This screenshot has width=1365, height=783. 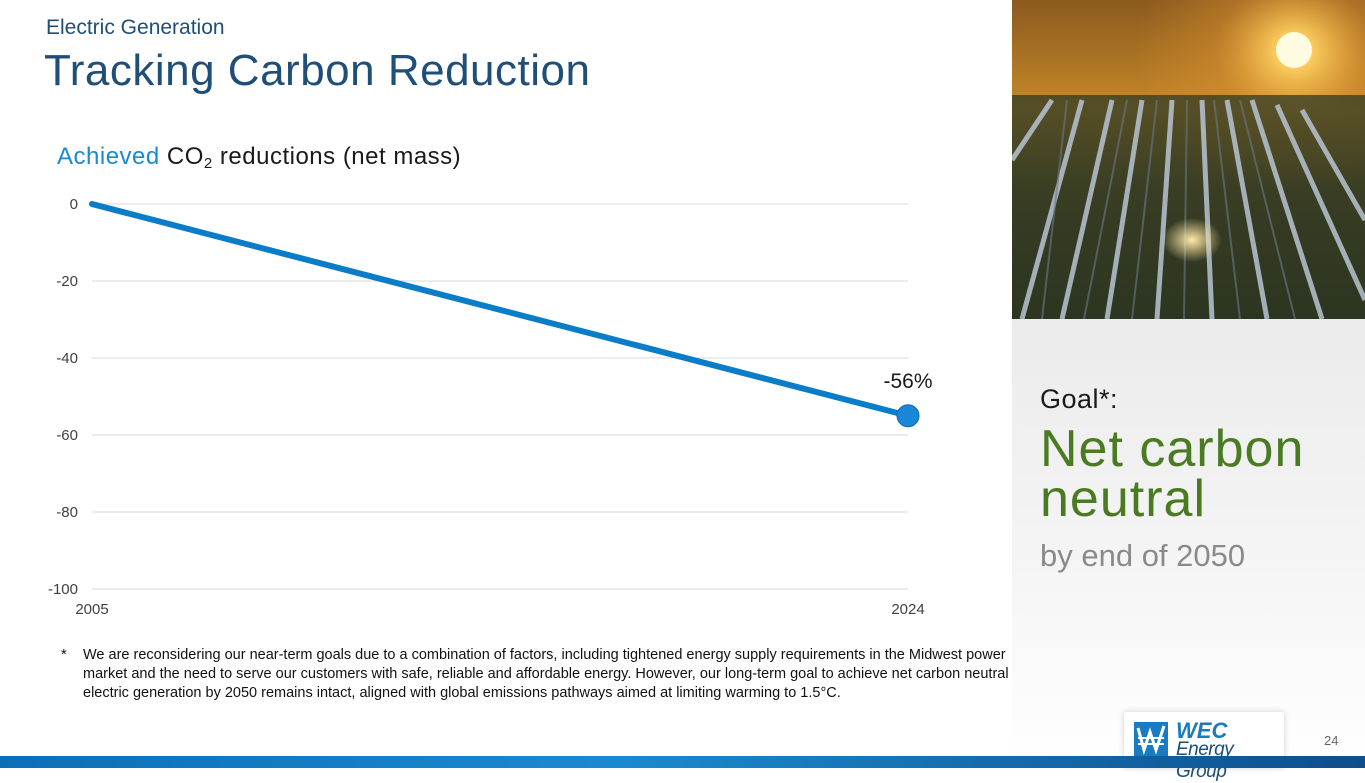 What do you see at coordinates (1188, 159) in the screenshot?
I see `solar-farm-sunset-photo` at bounding box center [1188, 159].